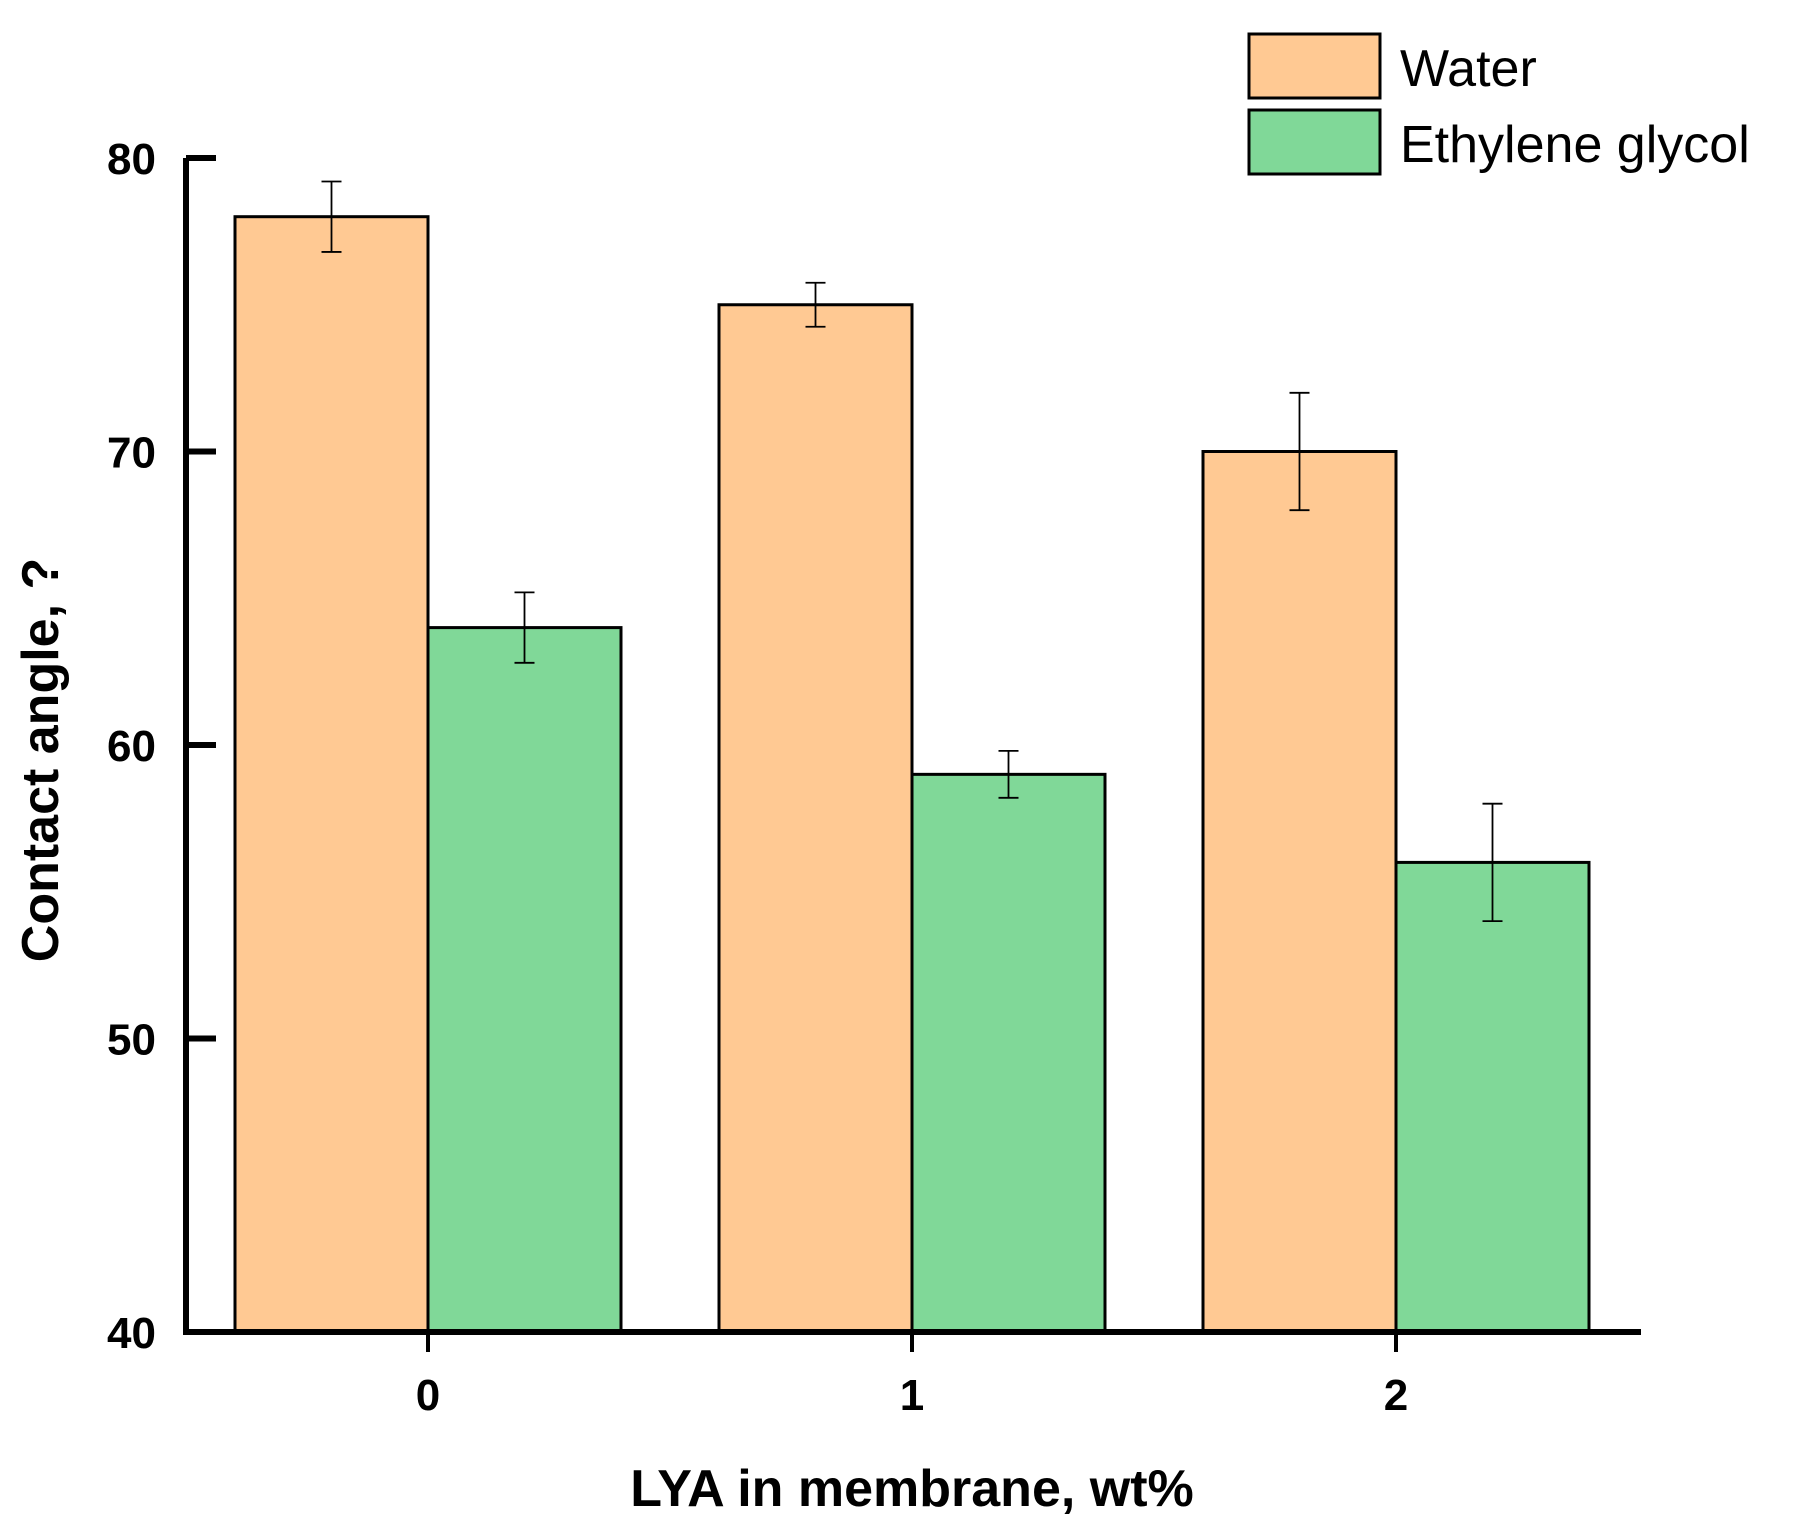 The height and width of the screenshot is (1536, 1820). Describe the element at coordinates (912, 1395) in the screenshot. I see `x-tick-label-1: 1` at that location.